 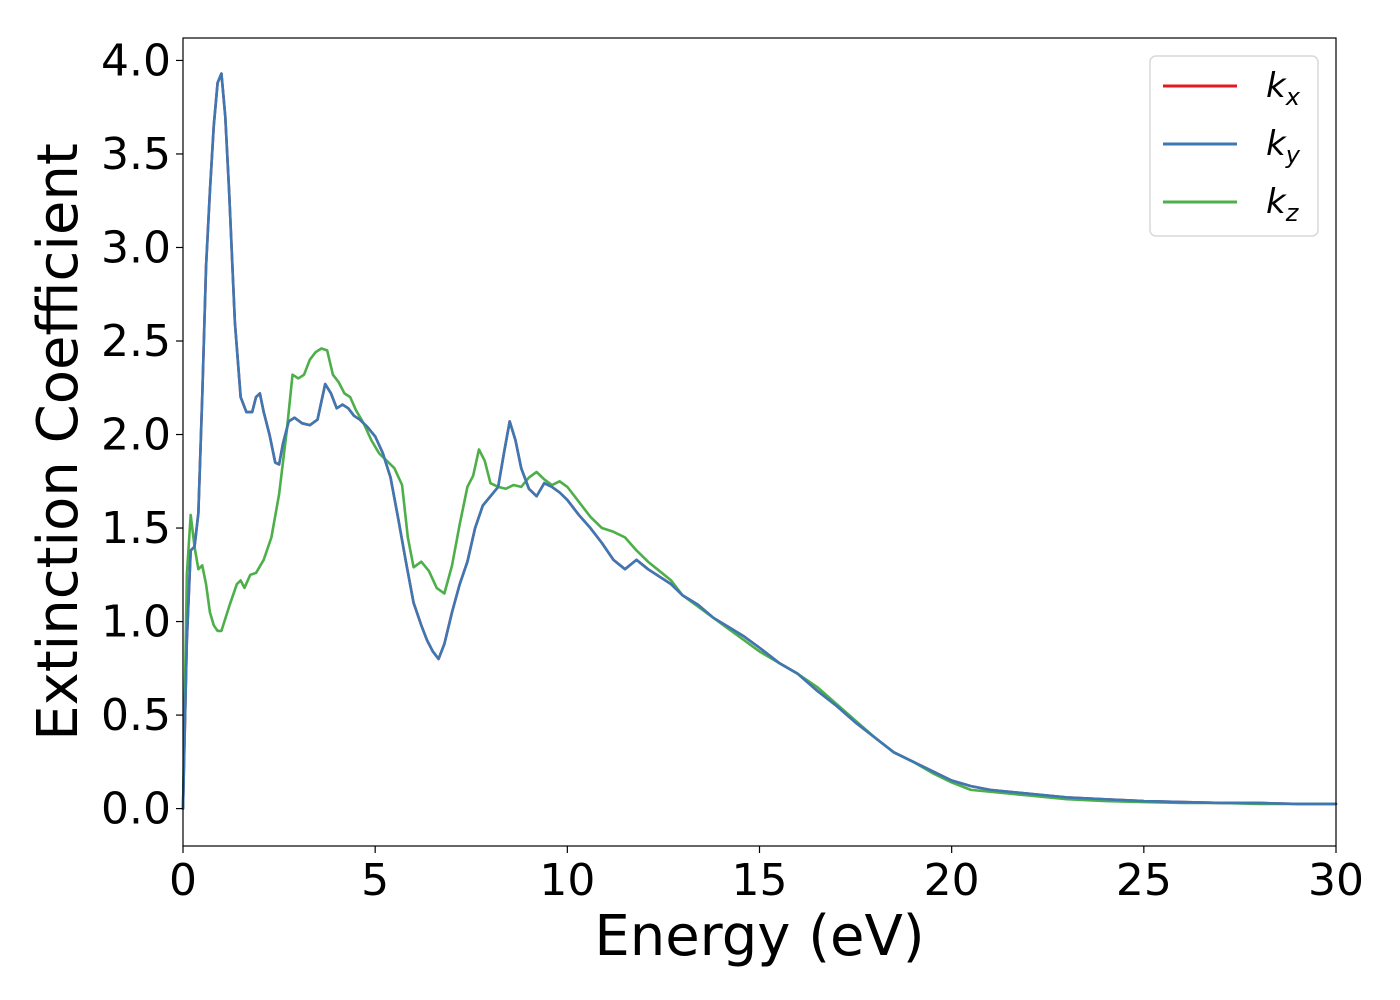 I want to click on y-axis-title: Extinction Coefficient, so click(x=58, y=442).